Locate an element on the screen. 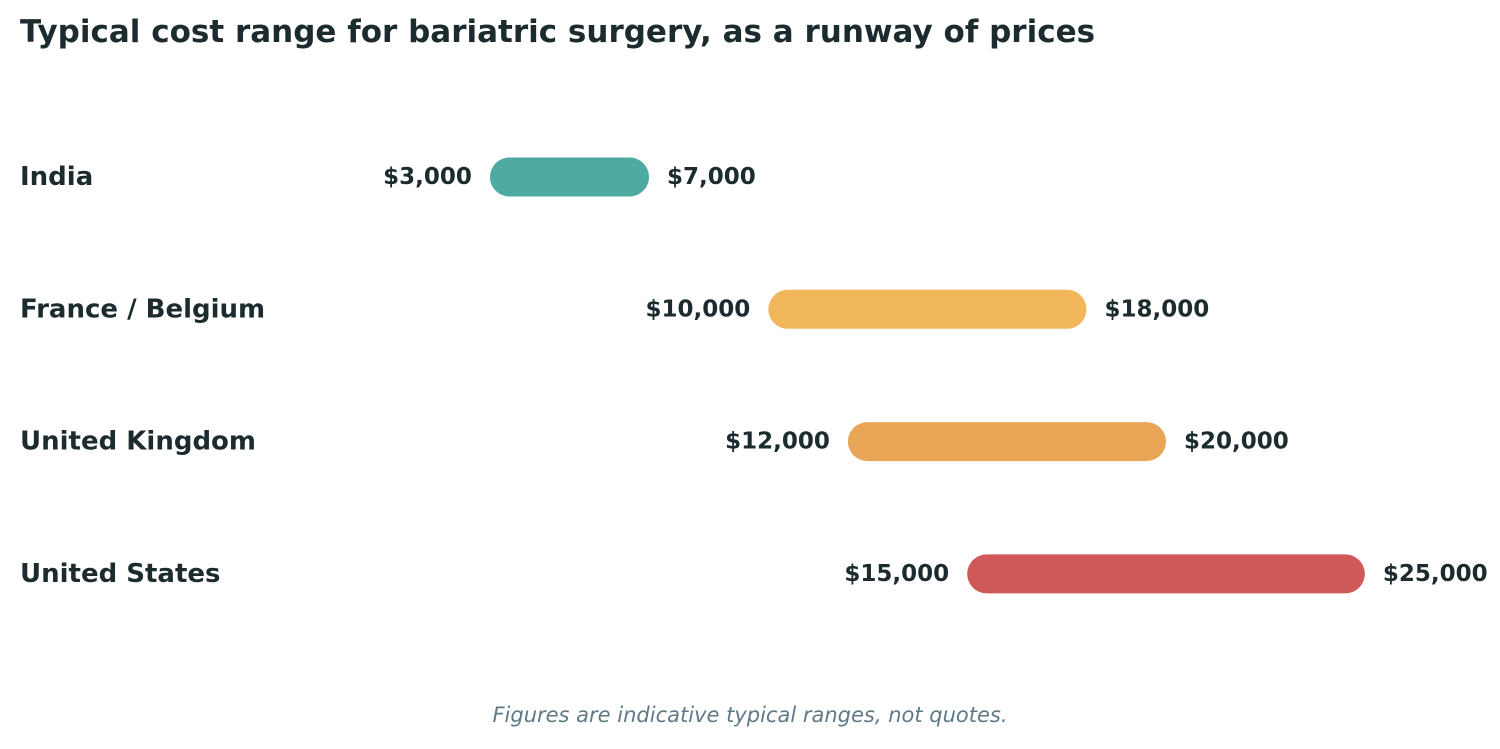 The width and height of the screenshot is (1500, 749). low-value-label-united-kingdom: $12,000 is located at coordinates (777, 442).